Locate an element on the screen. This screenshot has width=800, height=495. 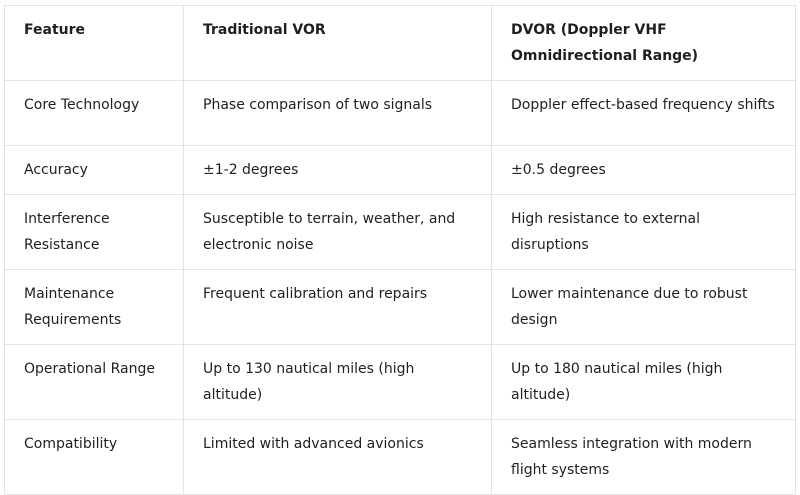
cell: Up to 180 nautical miles (high altitude) is located at coordinates (643, 382).